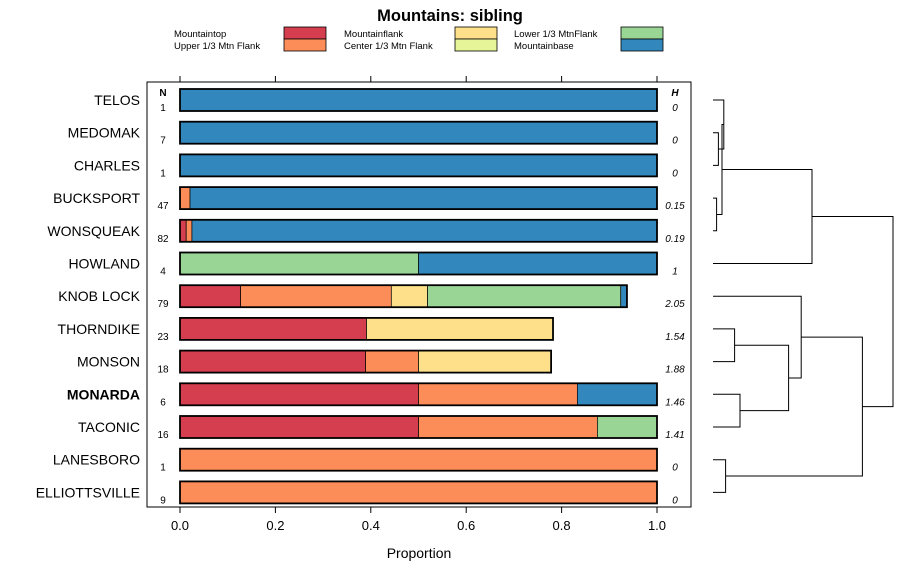 The image size is (900, 580). I want to click on row-telos: TELOS 1 0, so click(386, 101).